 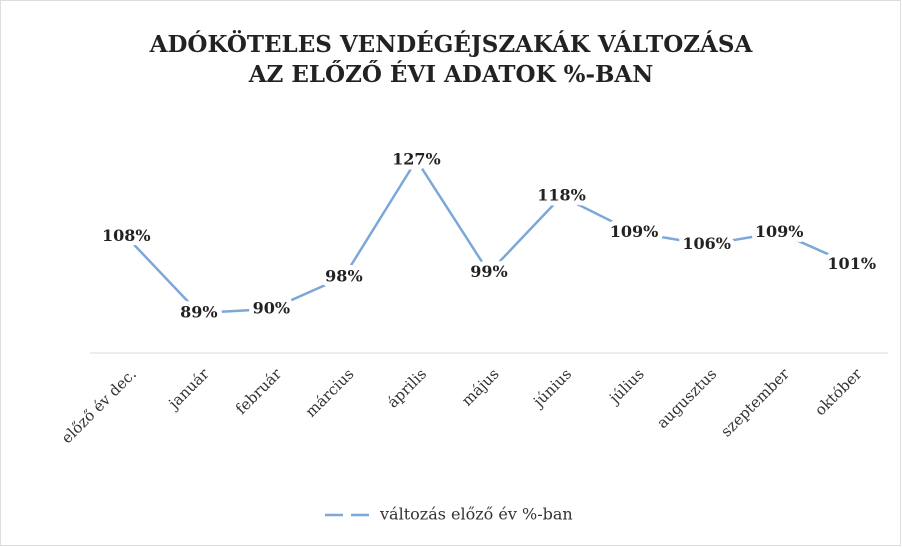 What do you see at coordinates (706, 243) in the screenshot?
I see `data-label: 106%` at bounding box center [706, 243].